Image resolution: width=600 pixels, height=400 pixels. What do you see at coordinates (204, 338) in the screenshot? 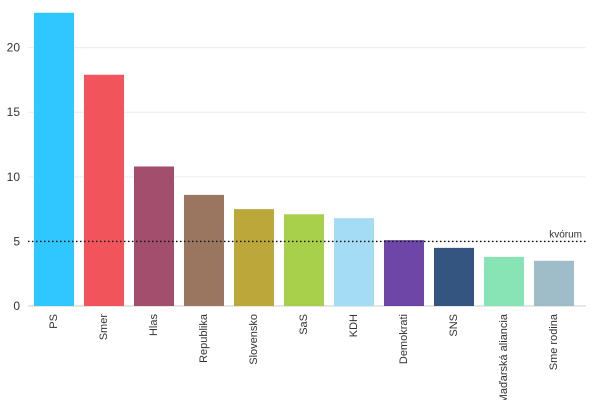
I see `x-tick-label: Republika` at bounding box center [204, 338].